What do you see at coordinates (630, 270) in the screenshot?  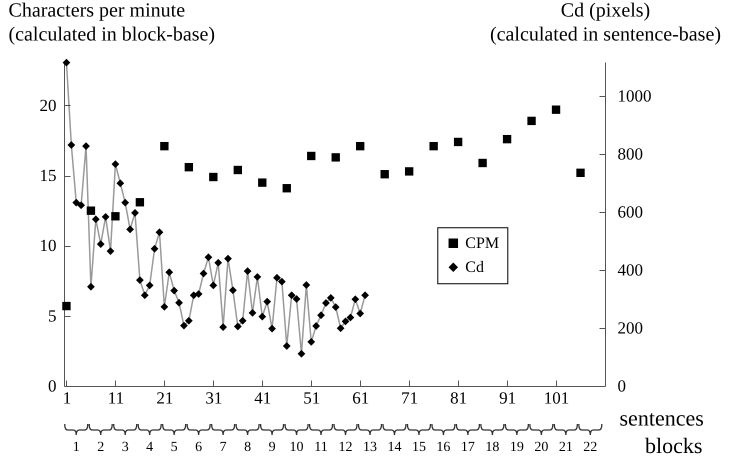 I see `y2-tick-label: 400` at bounding box center [630, 270].